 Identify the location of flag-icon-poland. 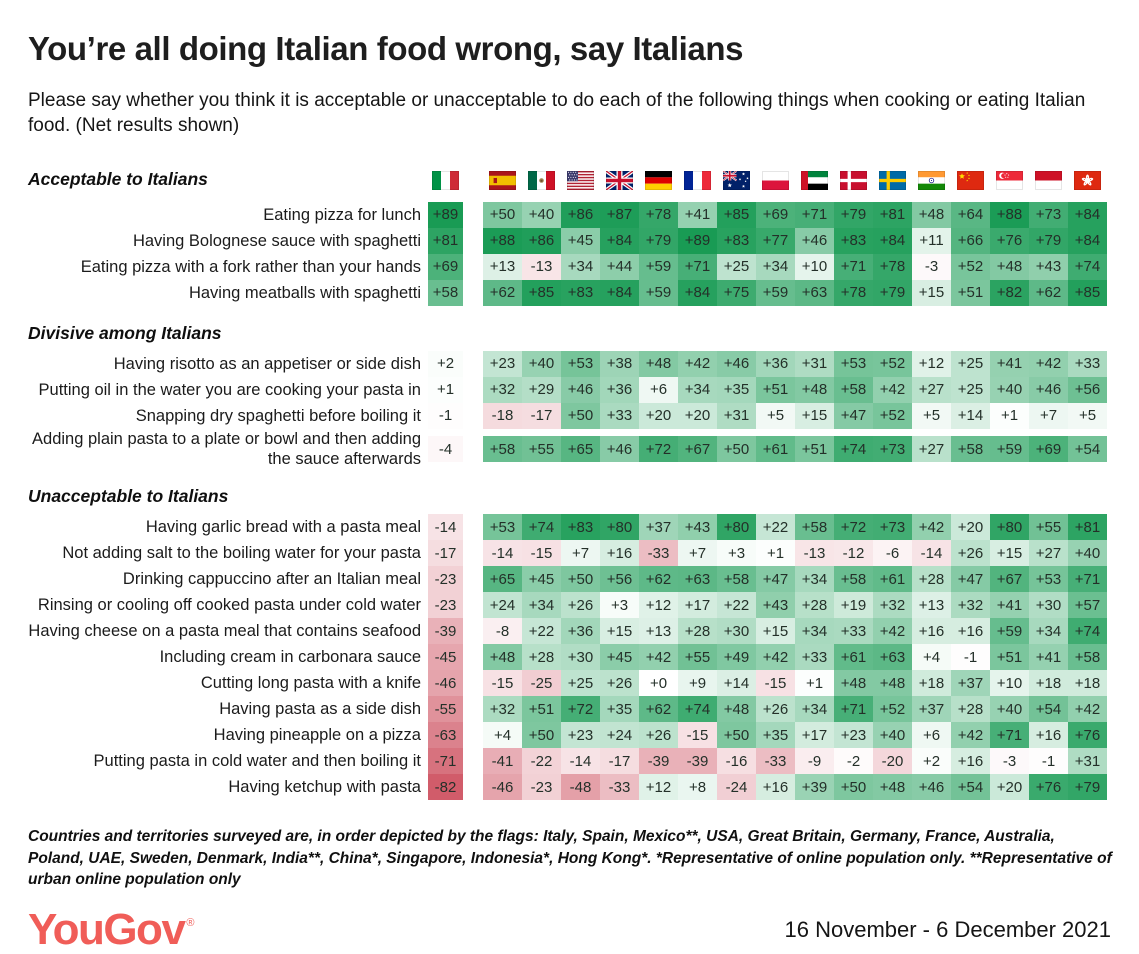
(775, 180).